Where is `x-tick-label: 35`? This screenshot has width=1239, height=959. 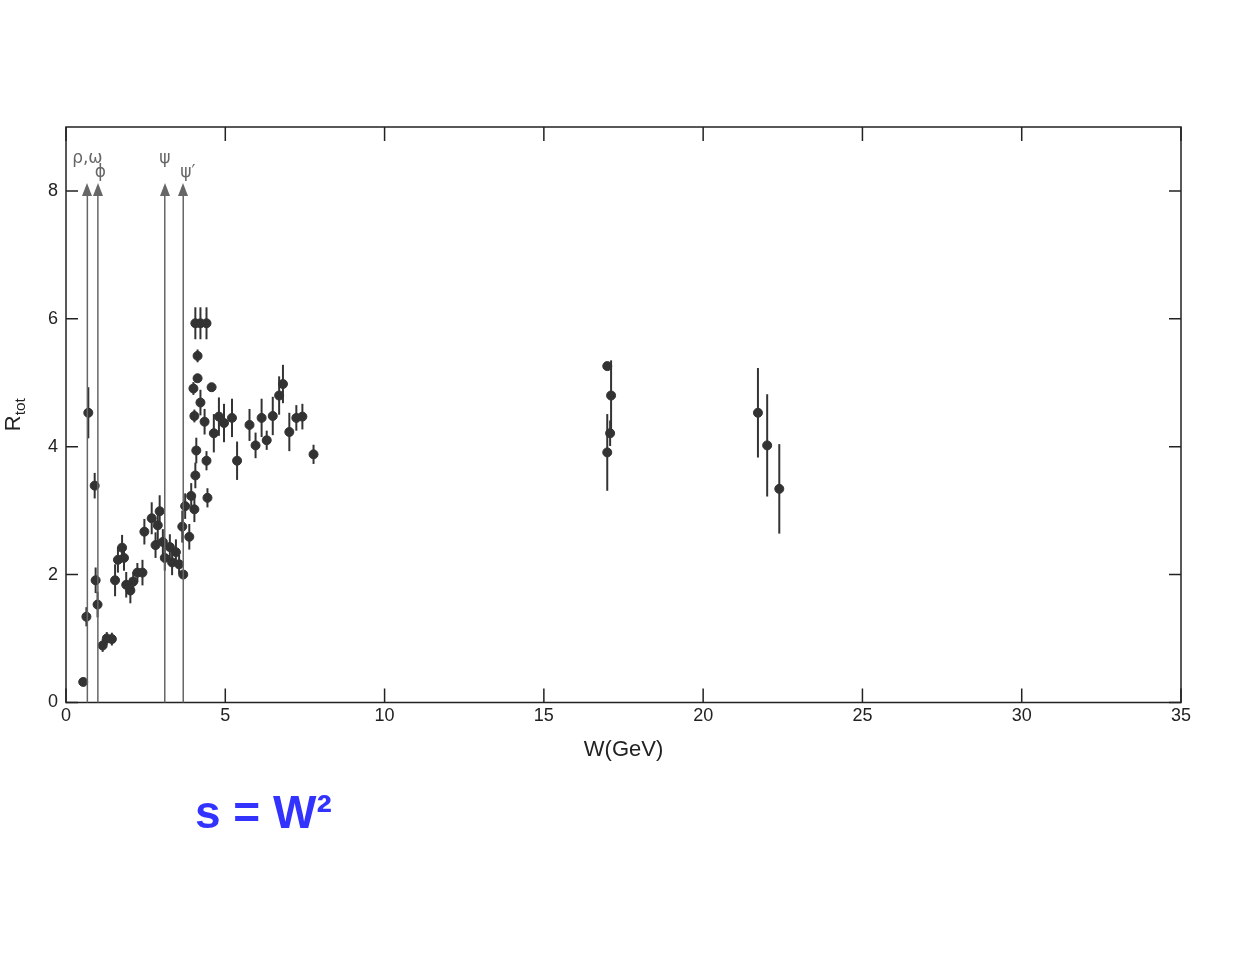 x-tick-label: 35 is located at coordinates (1181, 715).